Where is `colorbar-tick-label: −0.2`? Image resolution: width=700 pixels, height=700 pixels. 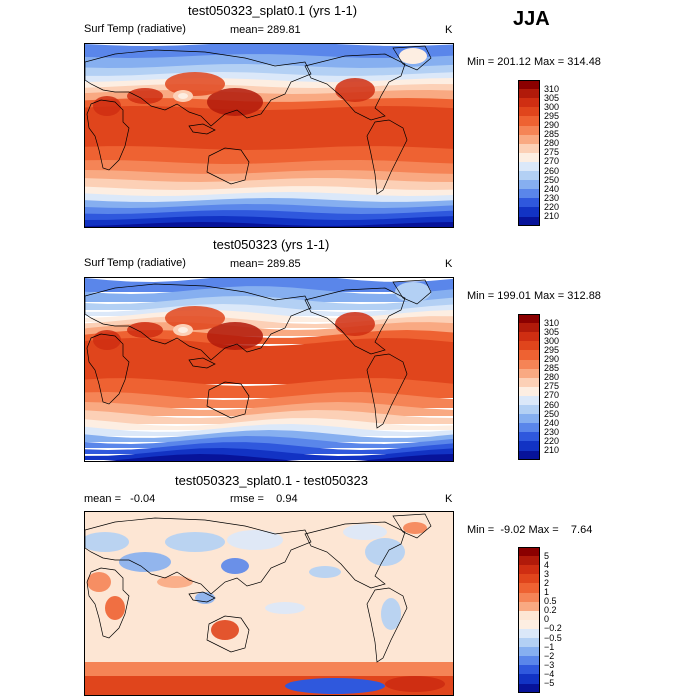
colorbar-tick-label: −0.2 is located at coordinates (553, 628).